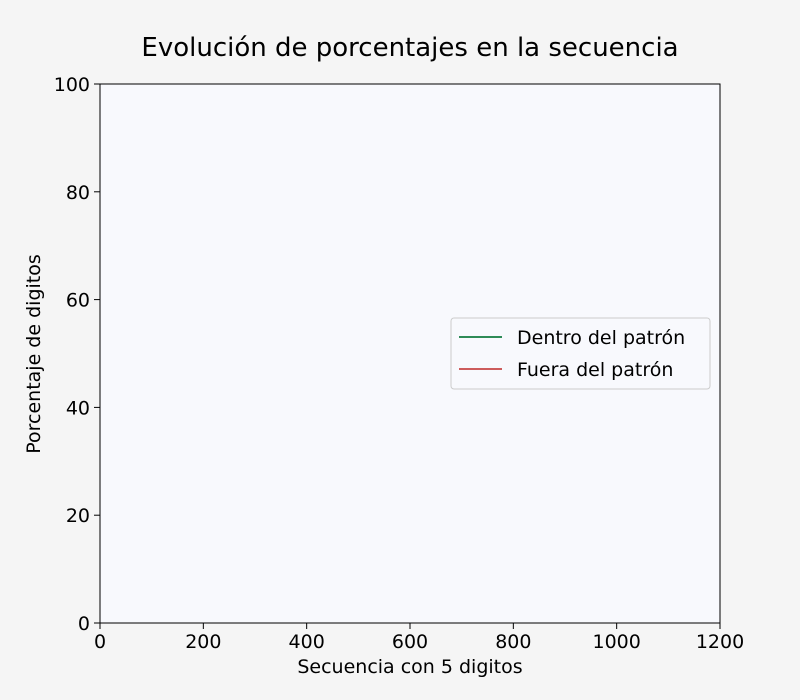 The width and height of the screenshot is (800, 700). Describe the element at coordinates (513, 642) in the screenshot. I see `x-tick-label: 800` at that location.